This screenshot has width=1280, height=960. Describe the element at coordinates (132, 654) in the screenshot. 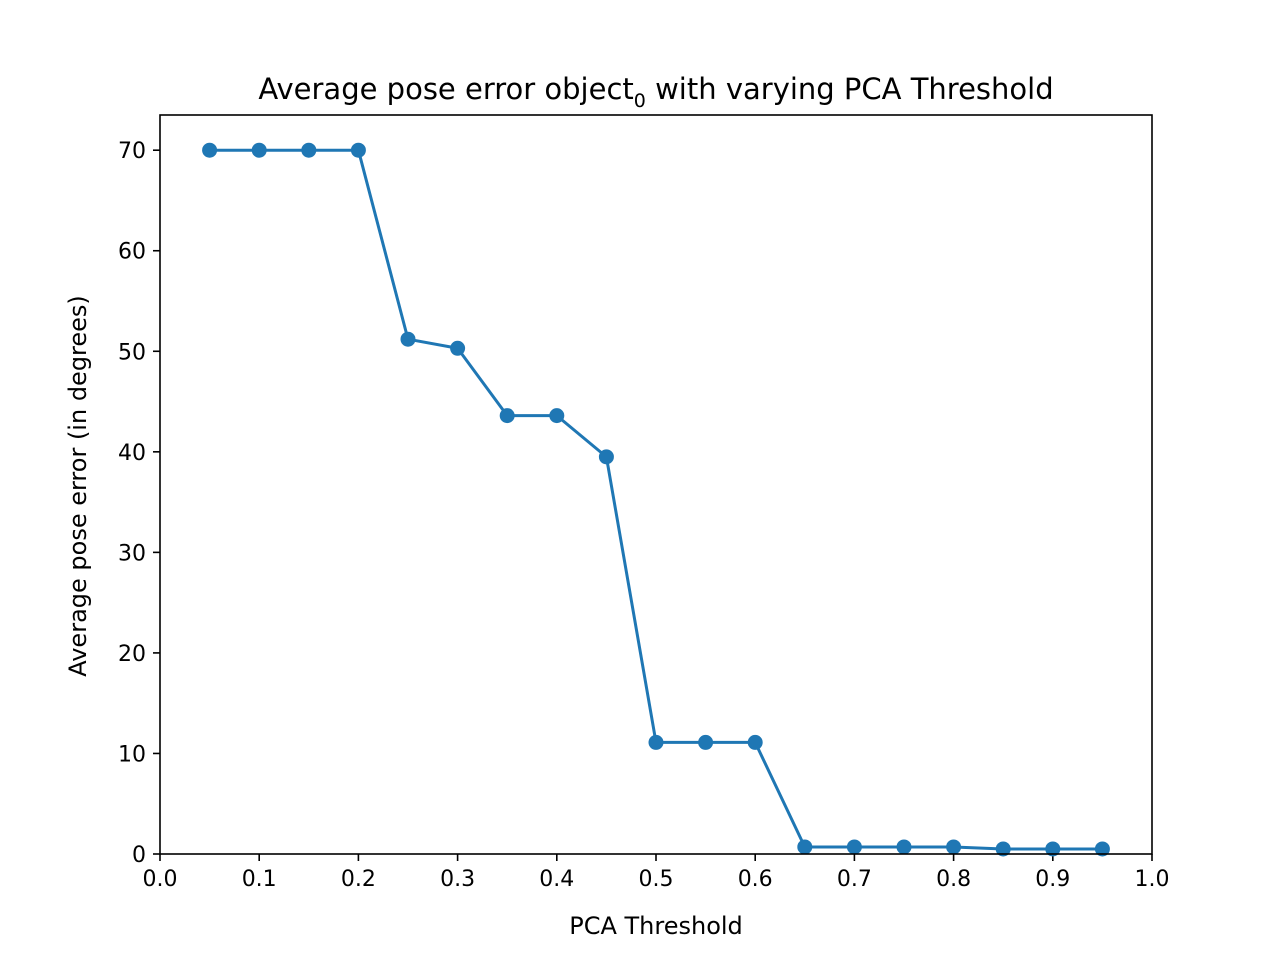

I see `y-tick-label: 20` at that location.